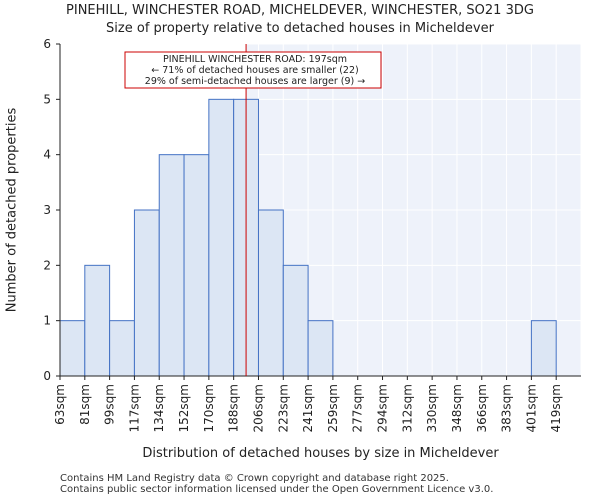  I want to click on x-tick-label: 241sqm, so click(308, 408).